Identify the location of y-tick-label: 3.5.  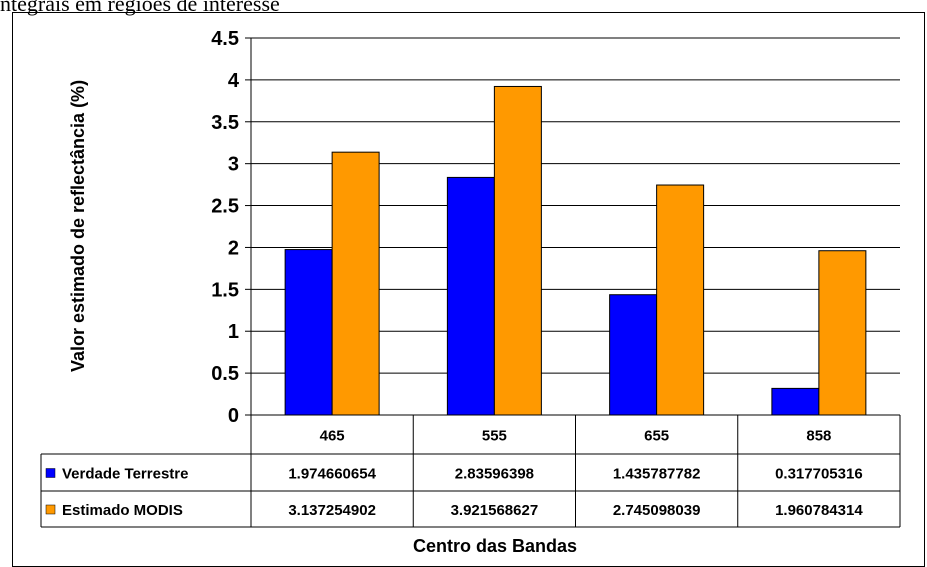
(225, 123).